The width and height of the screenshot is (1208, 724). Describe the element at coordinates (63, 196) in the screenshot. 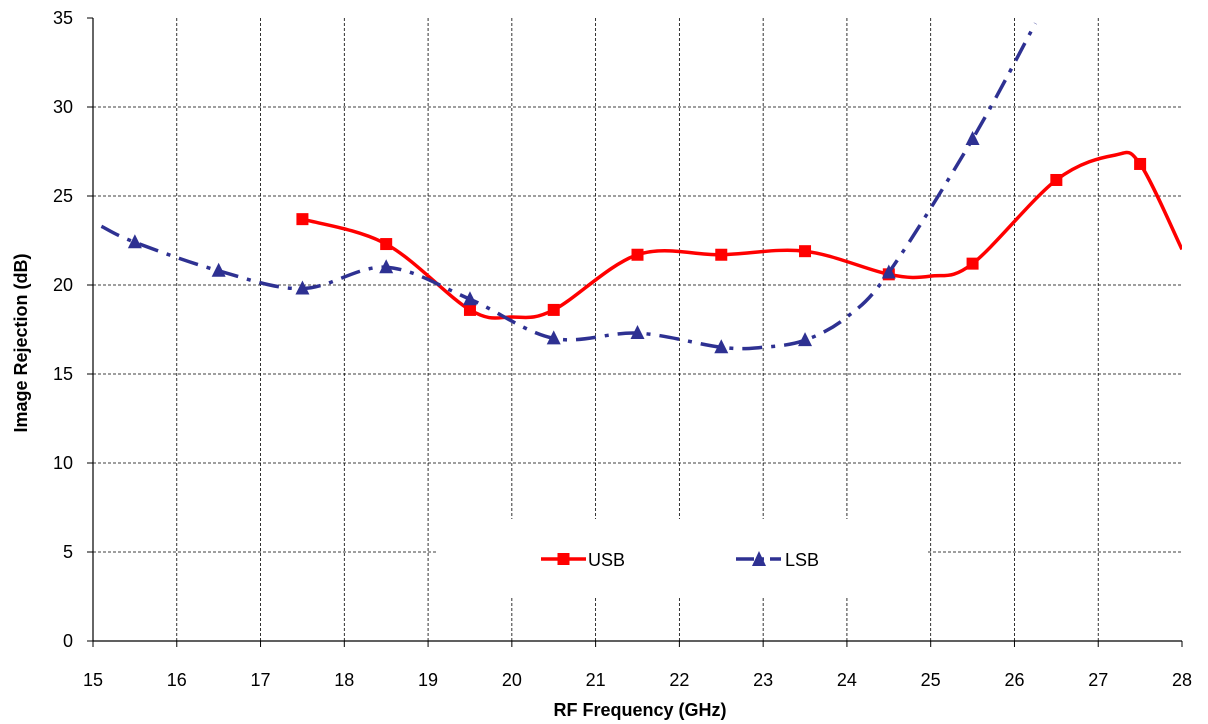

I see `y-tick-label: 25` at that location.